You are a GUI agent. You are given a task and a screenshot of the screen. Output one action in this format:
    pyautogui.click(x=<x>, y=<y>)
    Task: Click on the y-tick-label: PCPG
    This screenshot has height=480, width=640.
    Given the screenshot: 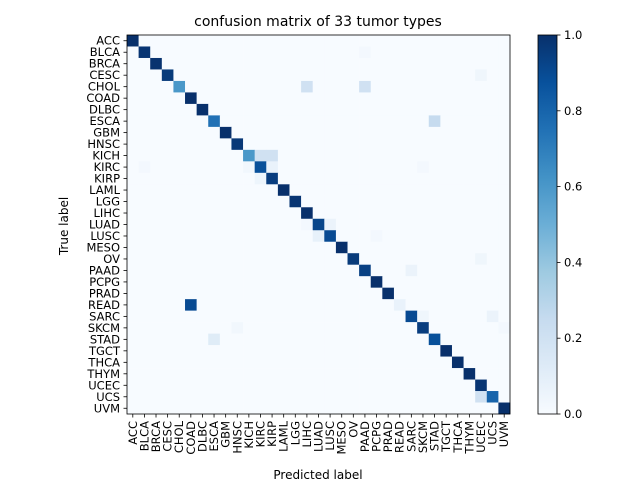 What is the action you would take?
    pyautogui.click(x=104, y=282)
    